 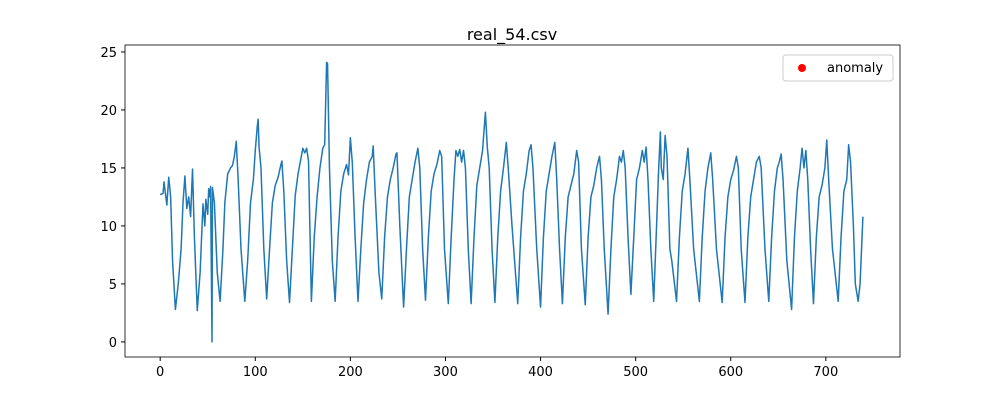 What do you see at coordinates (255, 372) in the screenshot?
I see `x-tick-label: 100` at bounding box center [255, 372].